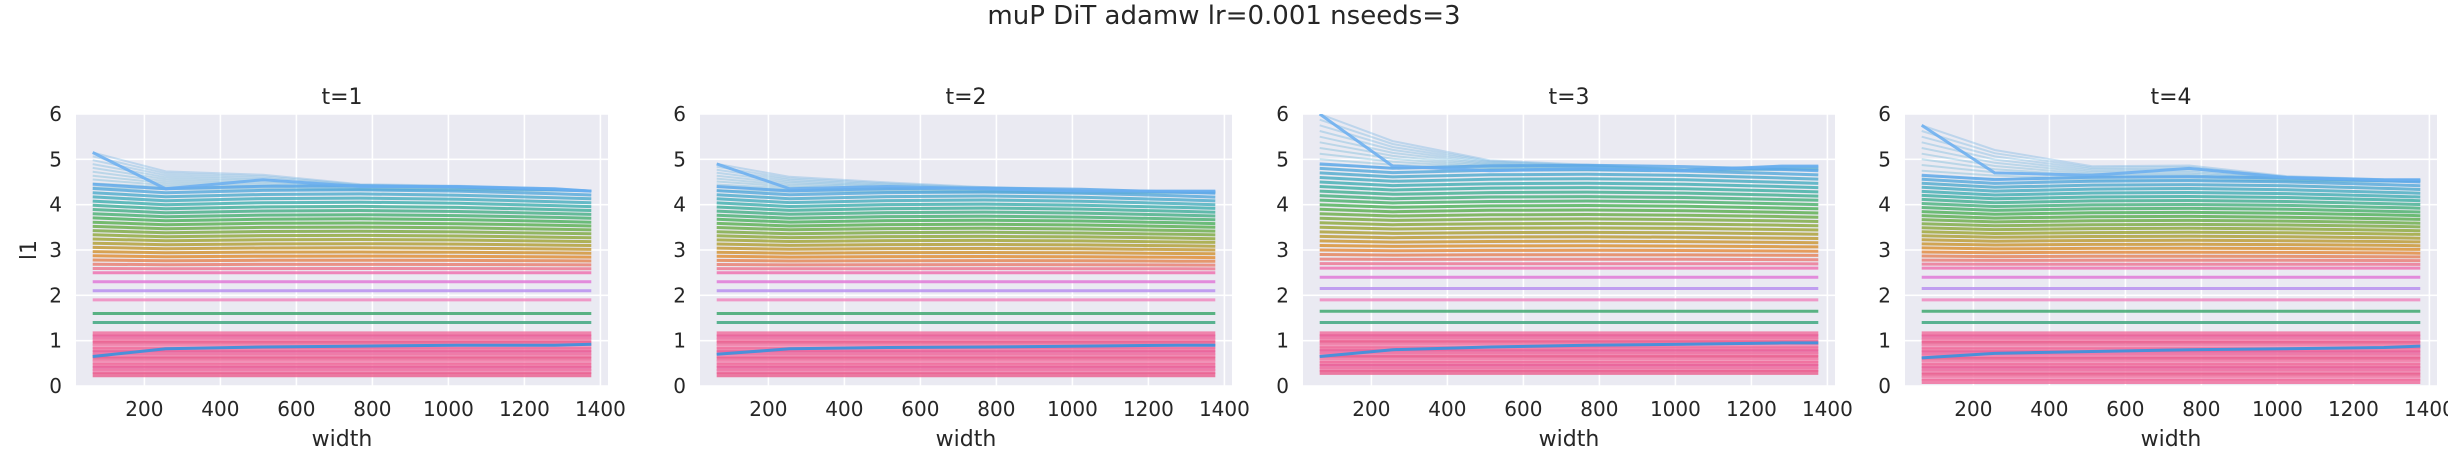  Describe the element at coordinates (1223, 16) in the screenshot. I see `figure-suptitle: muP DiT adamw lr=0.001 nseeds=3` at that location.